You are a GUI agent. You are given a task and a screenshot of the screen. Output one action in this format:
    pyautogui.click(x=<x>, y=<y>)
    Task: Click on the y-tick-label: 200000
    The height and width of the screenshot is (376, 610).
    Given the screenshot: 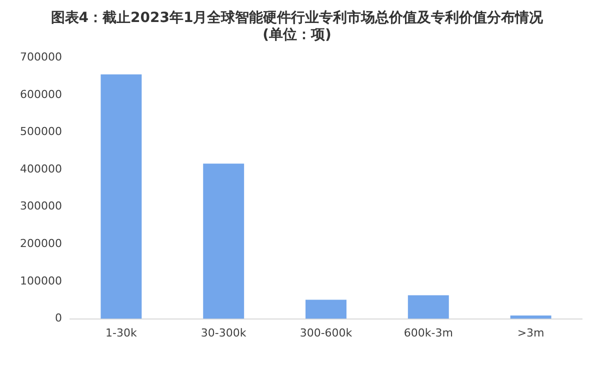 What is the action you would take?
    pyautogui.click(x=41, y=243)
    